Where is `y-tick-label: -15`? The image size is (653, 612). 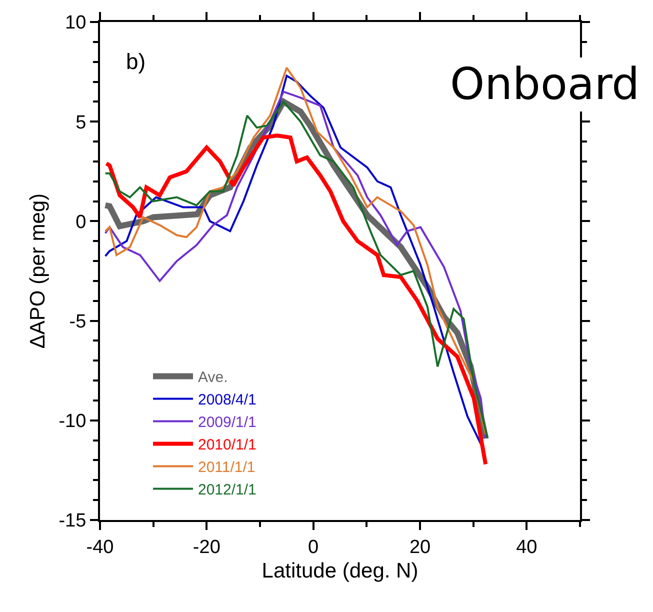
y-tick-label: -15 is located at coordinates (72, 521).